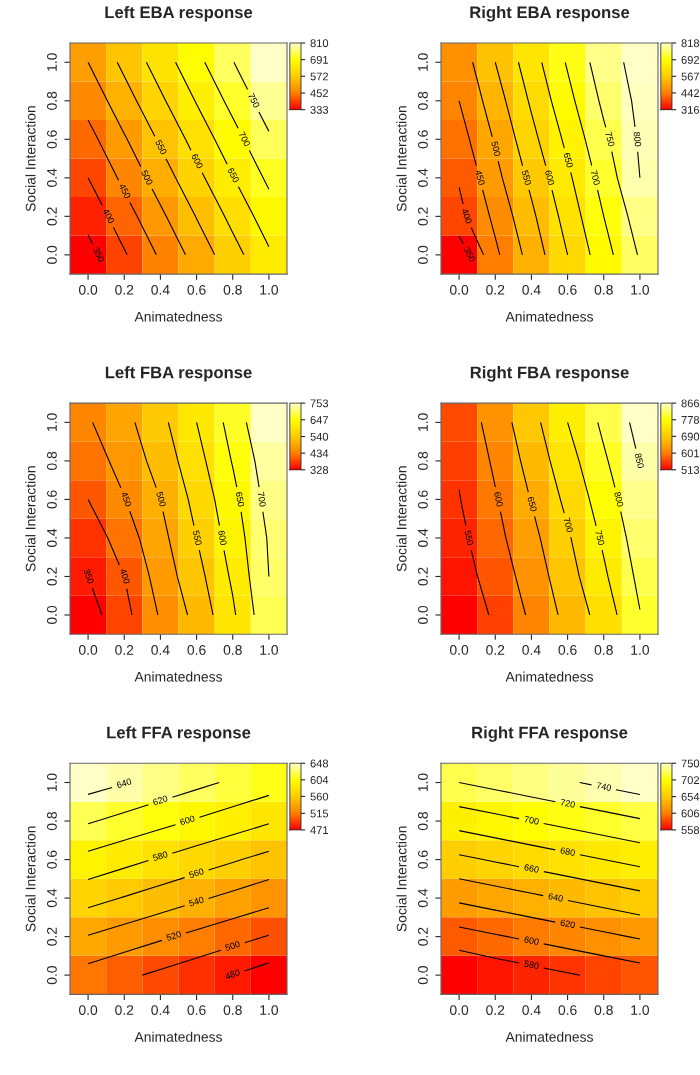  What do you see at coordinates (179, 734) in the screenshot?
I see `chart-title: Left FFA response` at bounding box center [179, 734].